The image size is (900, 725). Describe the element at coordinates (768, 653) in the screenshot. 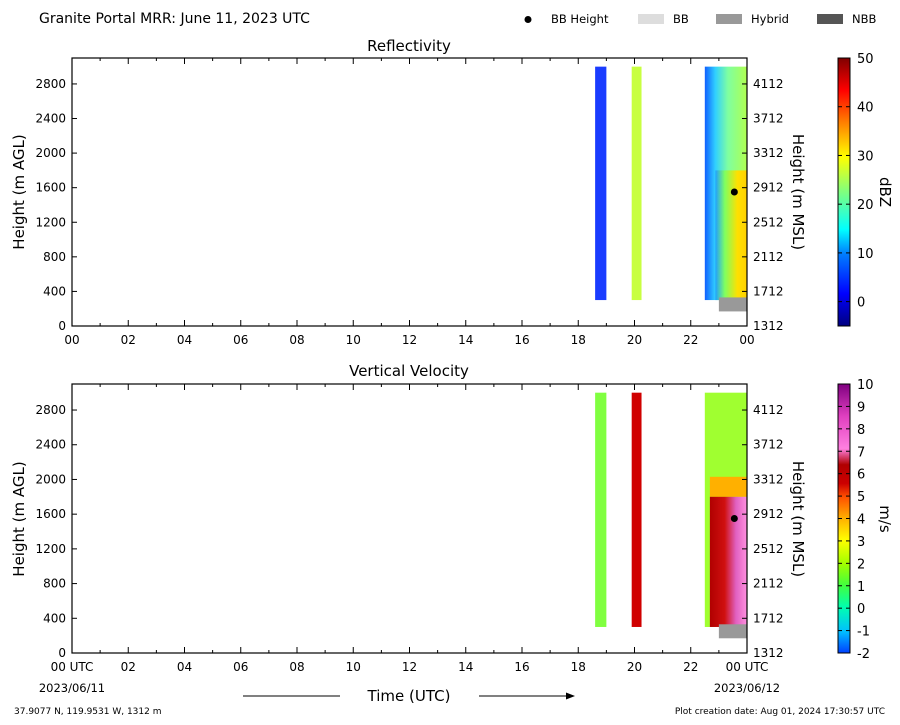

I see `velocity-y-tick-label-right: 1312` at that location.